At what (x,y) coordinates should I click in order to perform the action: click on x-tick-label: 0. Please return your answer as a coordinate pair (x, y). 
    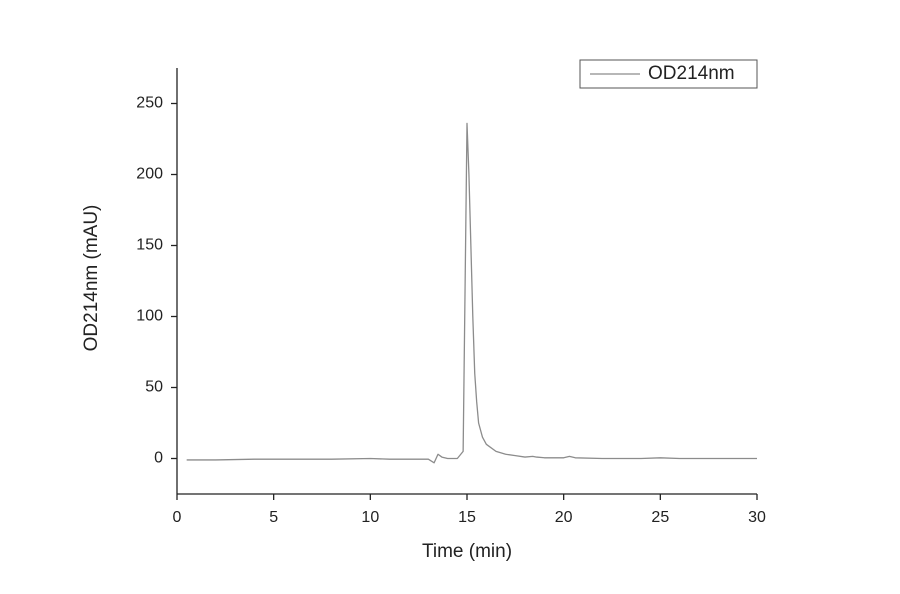
    Looking at the image, I should click on (177, 517).